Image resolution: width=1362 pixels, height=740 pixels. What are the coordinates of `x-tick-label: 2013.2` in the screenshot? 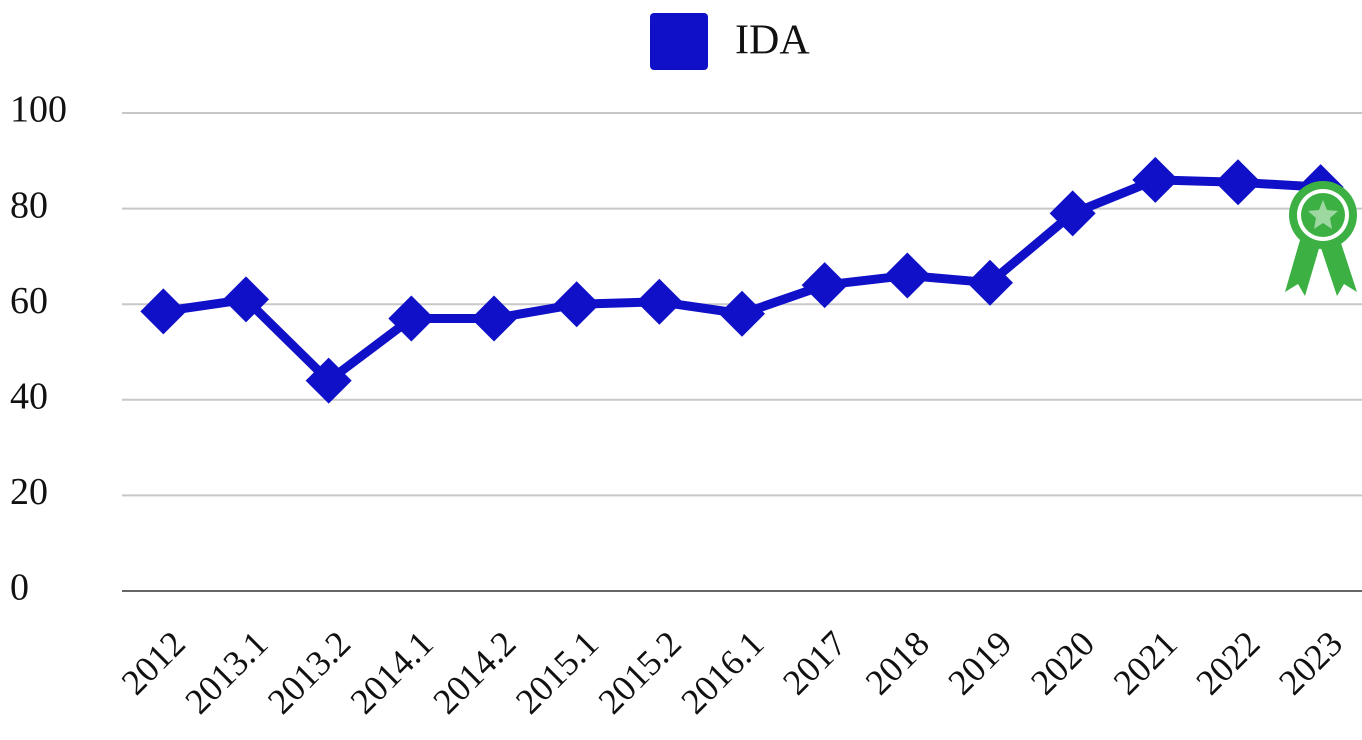 It's located at (309, 672).